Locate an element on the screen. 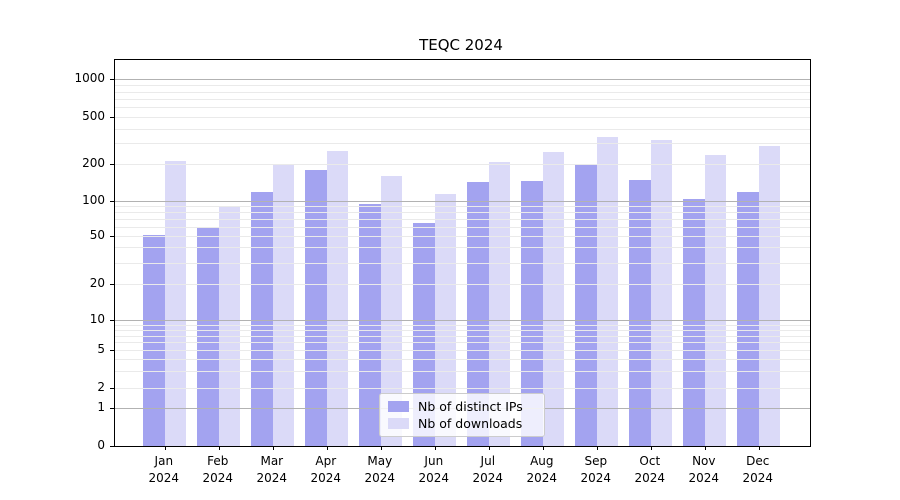 This screenshot has height=500, width=900. bar-nb-of-downloads-may is located at coordinates (391, 311).